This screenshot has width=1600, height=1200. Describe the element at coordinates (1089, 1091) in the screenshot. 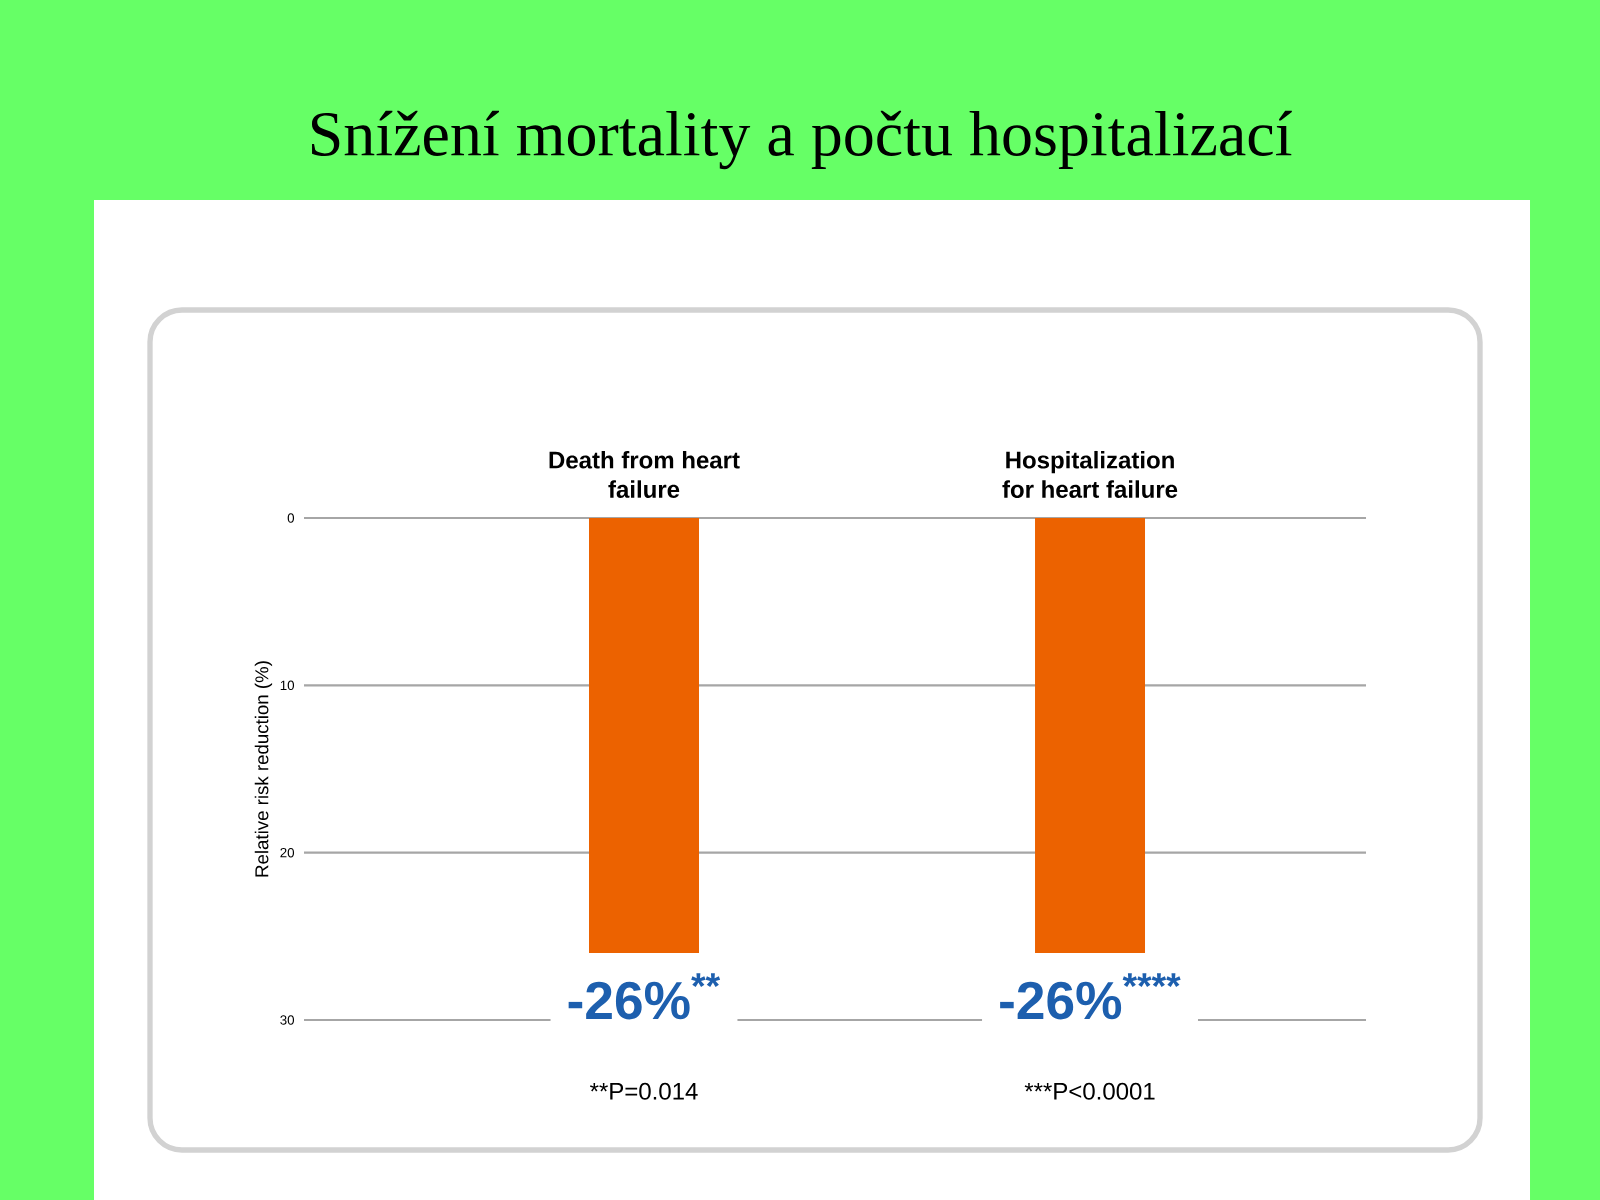

I see `text: ***P<0.0001` at that location.